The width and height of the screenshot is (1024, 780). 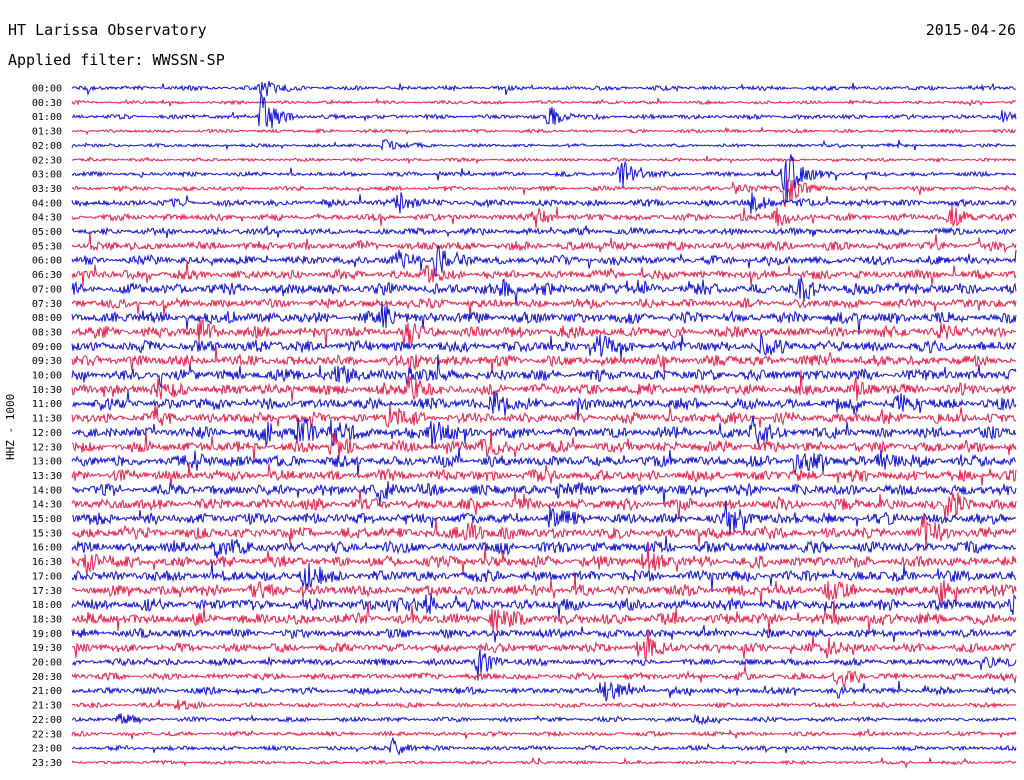 What do you see at coordinates (47, 663) in the screenshot?
I see `time-tick-label: 20:00` at bounding box center [47, 663].